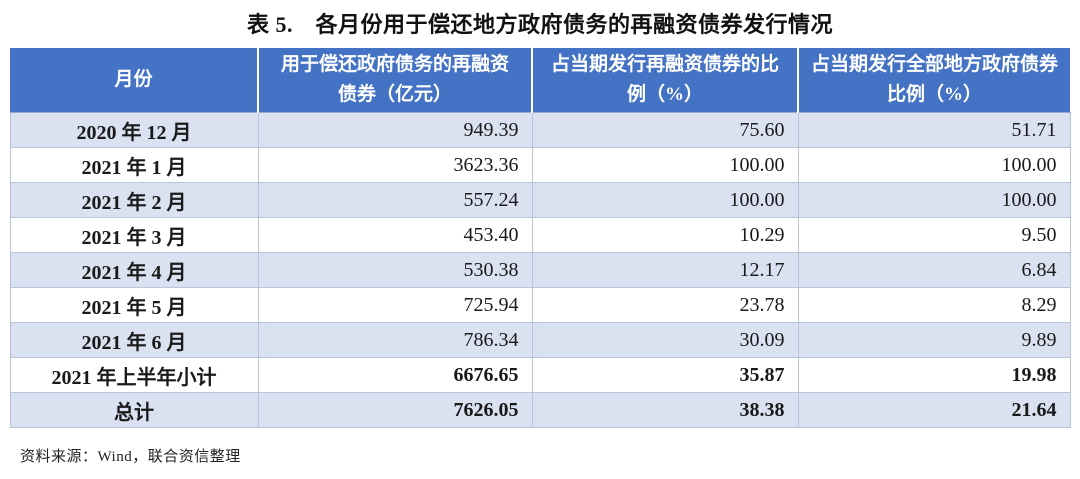 The image size is (1080, 479). Describe the element at coordinates (134, 305) in the screenshot. I see `month-cell: 2021 年 5 月` at that location.